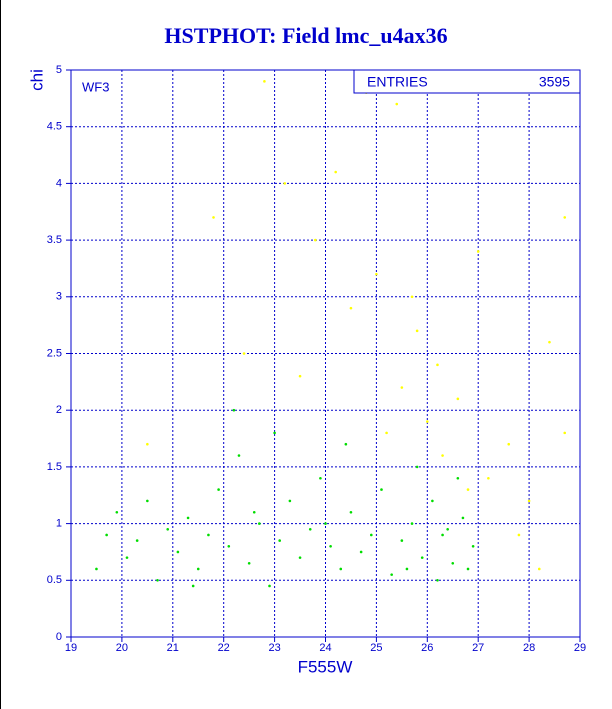 The width and height of the screenshot is (612, 709). What do you see at coordinates (59, 70) in the screenshot?
I see `y-tick-label: 5` at bounding box center [59, 70].